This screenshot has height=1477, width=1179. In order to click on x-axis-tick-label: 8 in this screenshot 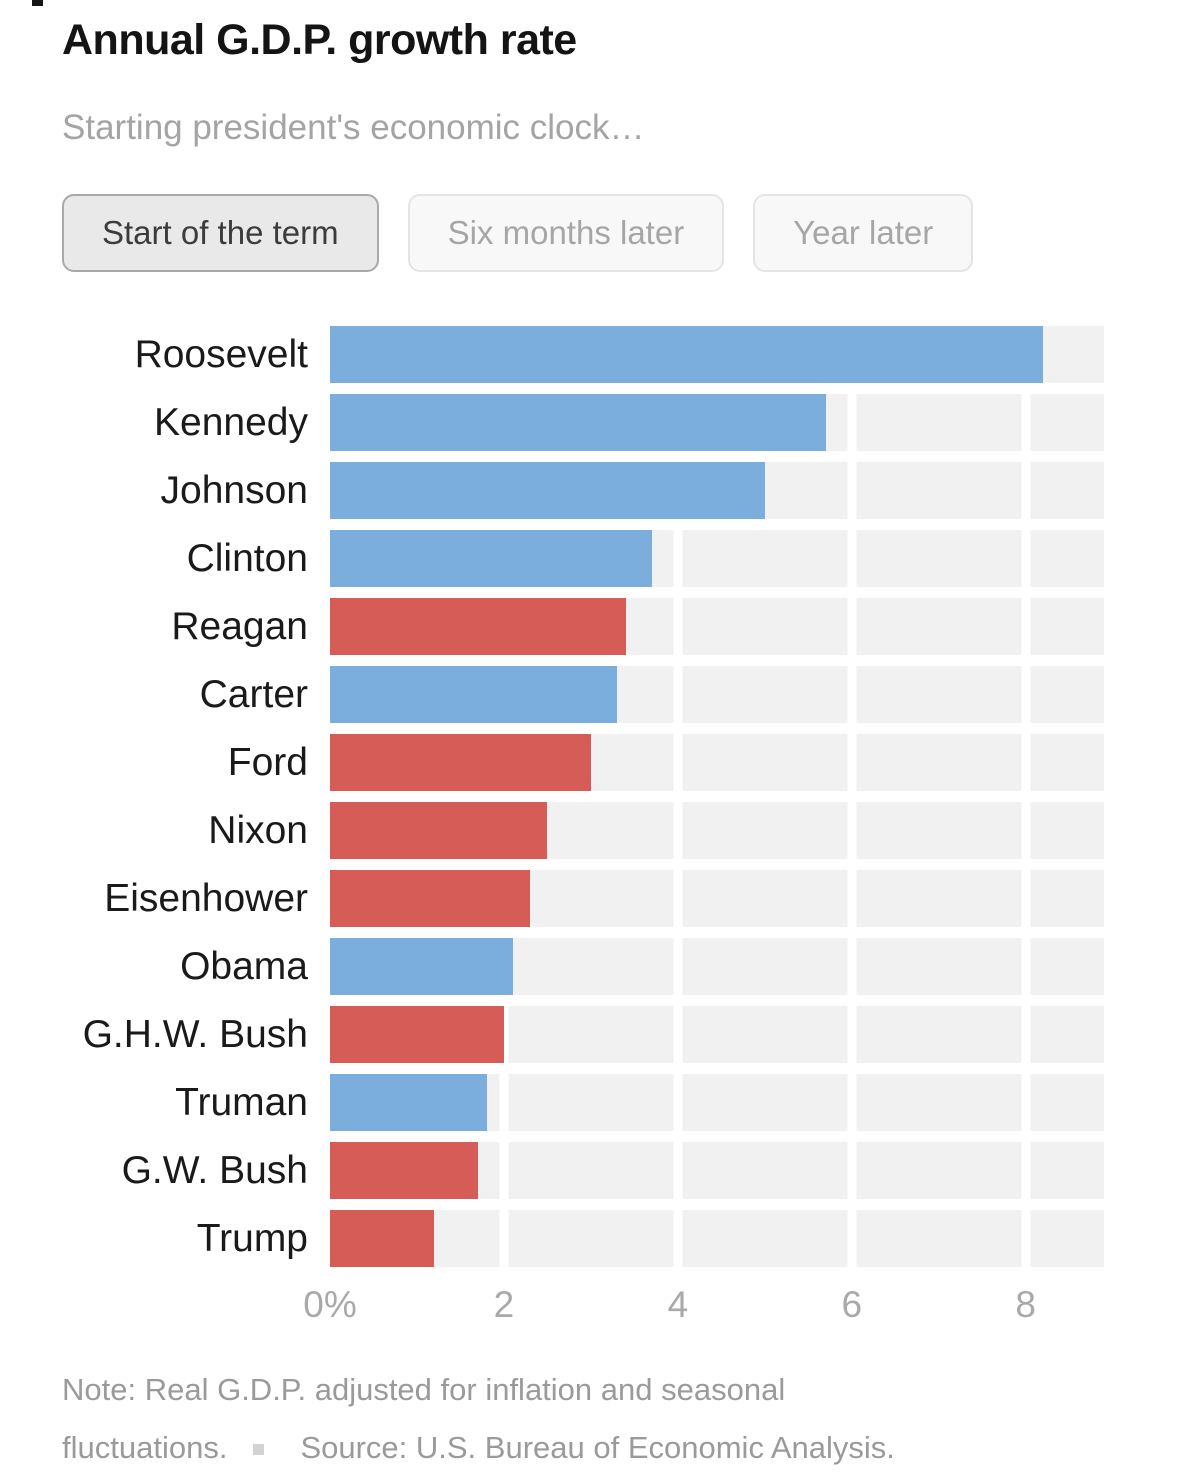, I will do `click(1026, 1304)`.